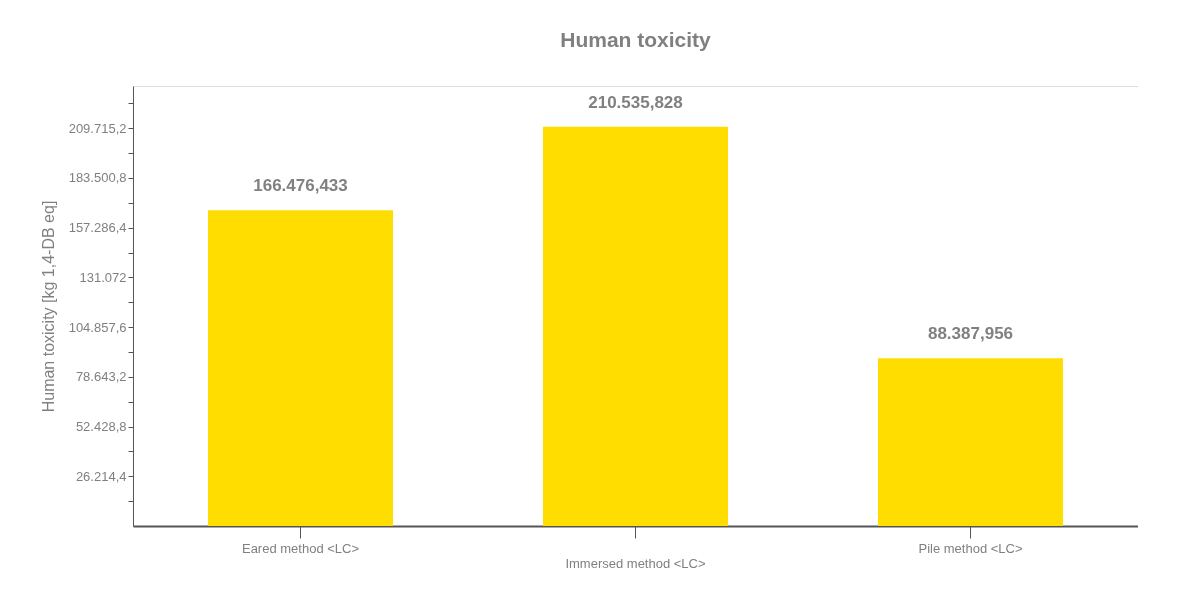 The width and height of the screenshot is (1200, 612). What do you see at coordinates (97, 228) in the screenshot?
I see `y-tick-label: 157.286,4` at bounding box center [97, 228].